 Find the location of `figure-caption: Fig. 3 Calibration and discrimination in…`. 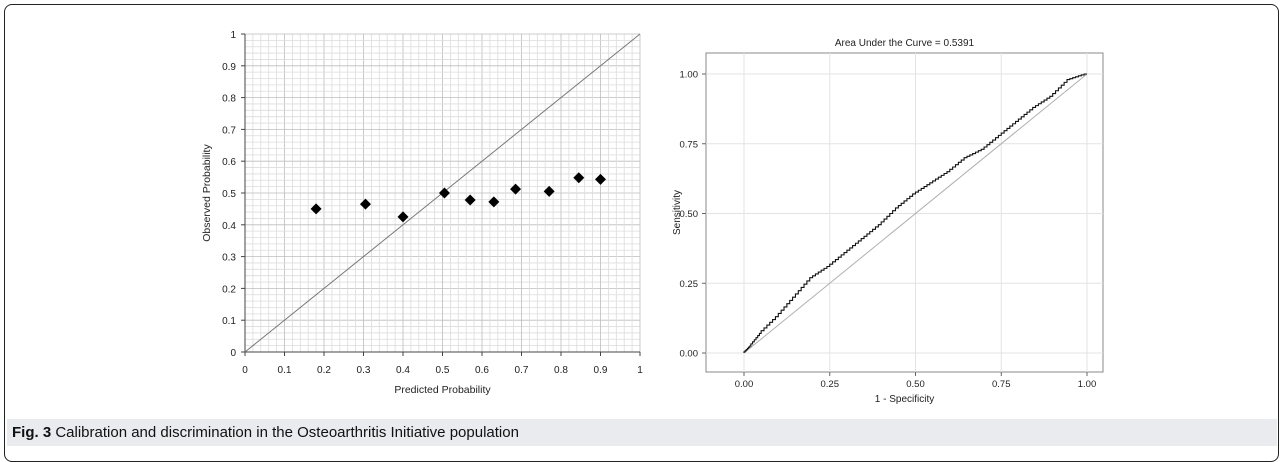

figure-caption: Fig. 3 Calibration and discrimination in… is located at coordinates (642, 432).